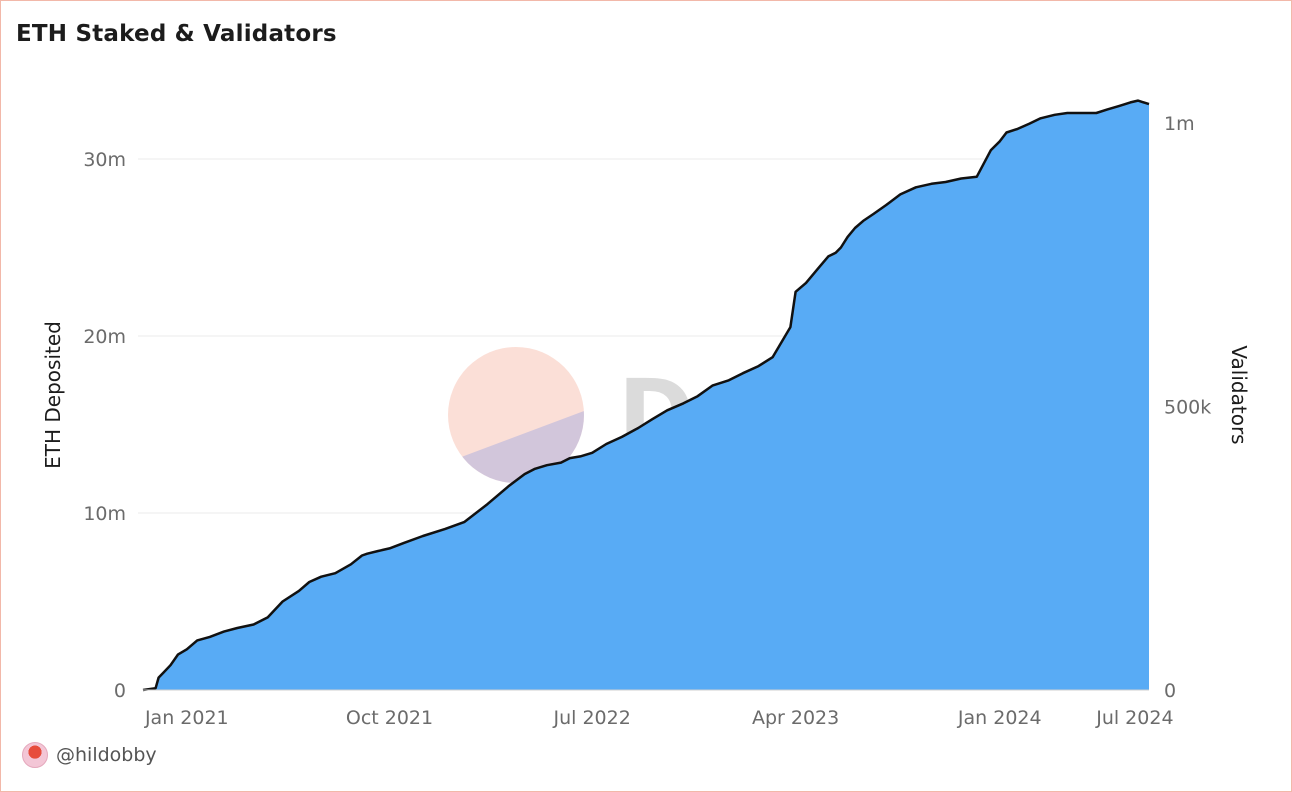 The image size is (1292, 792). I want to click on x-tick-label: Apr 2023, so click(795, 718).